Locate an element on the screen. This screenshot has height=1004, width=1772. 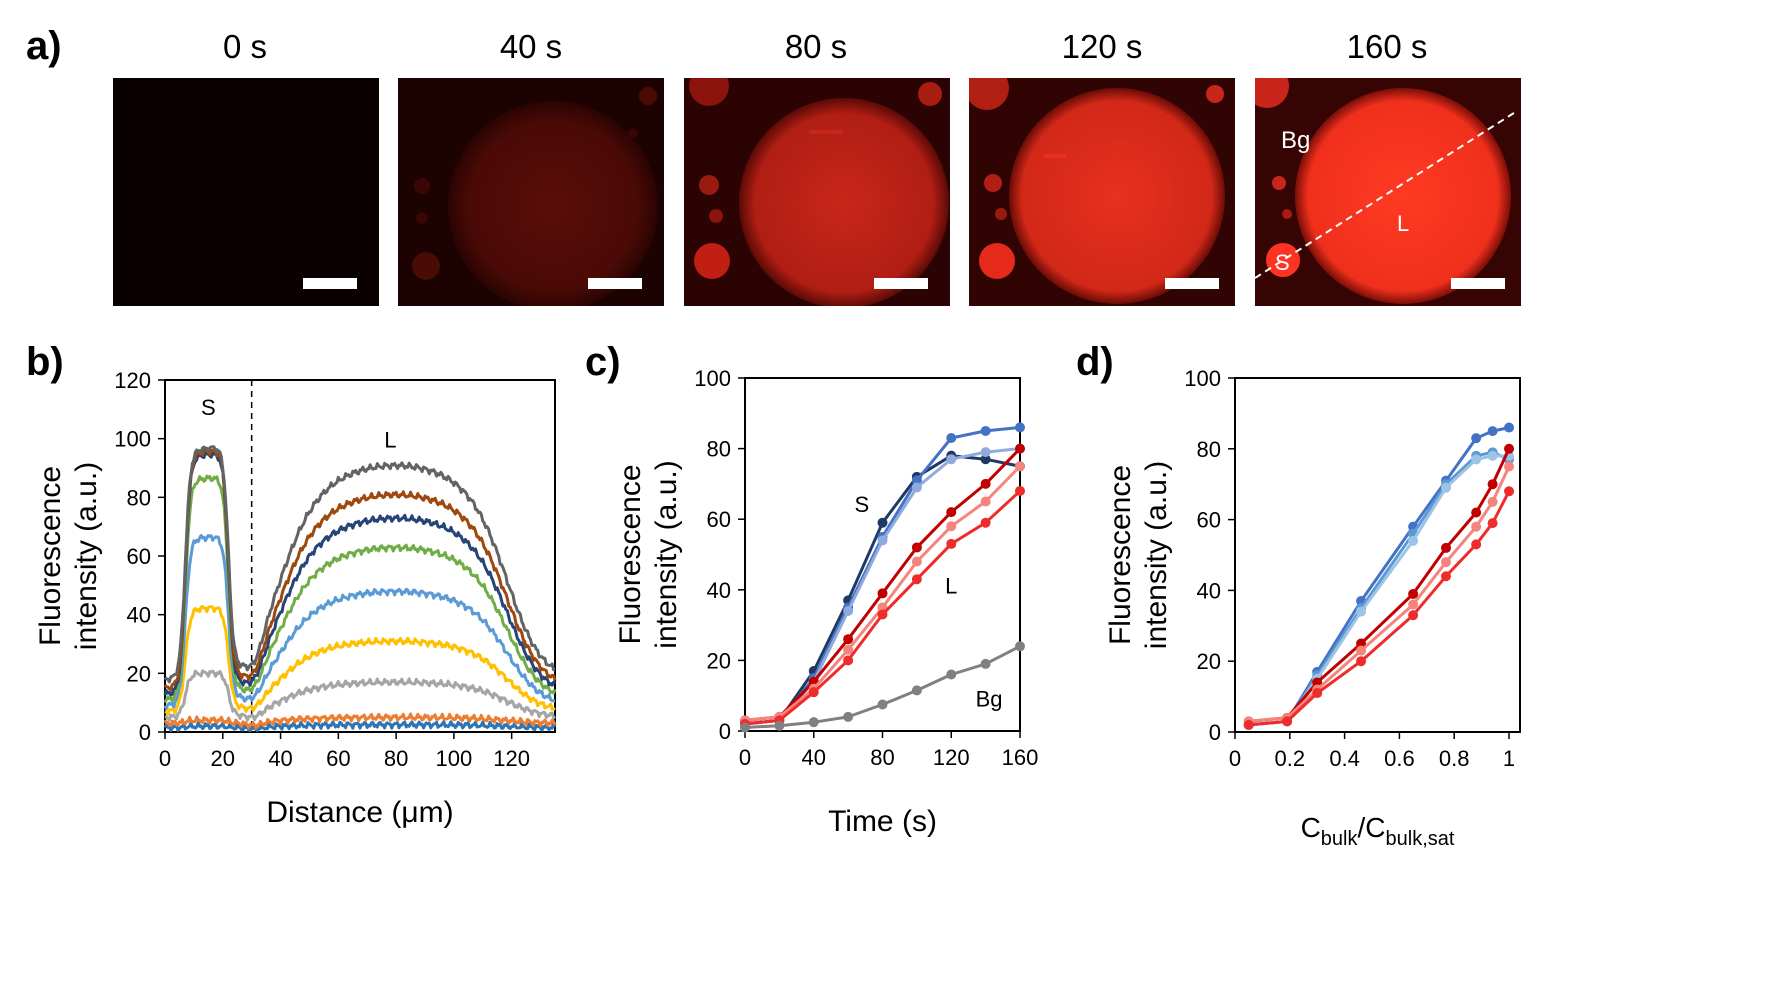
x-axis-label: Time (s) is located at coordinates (882, 821).